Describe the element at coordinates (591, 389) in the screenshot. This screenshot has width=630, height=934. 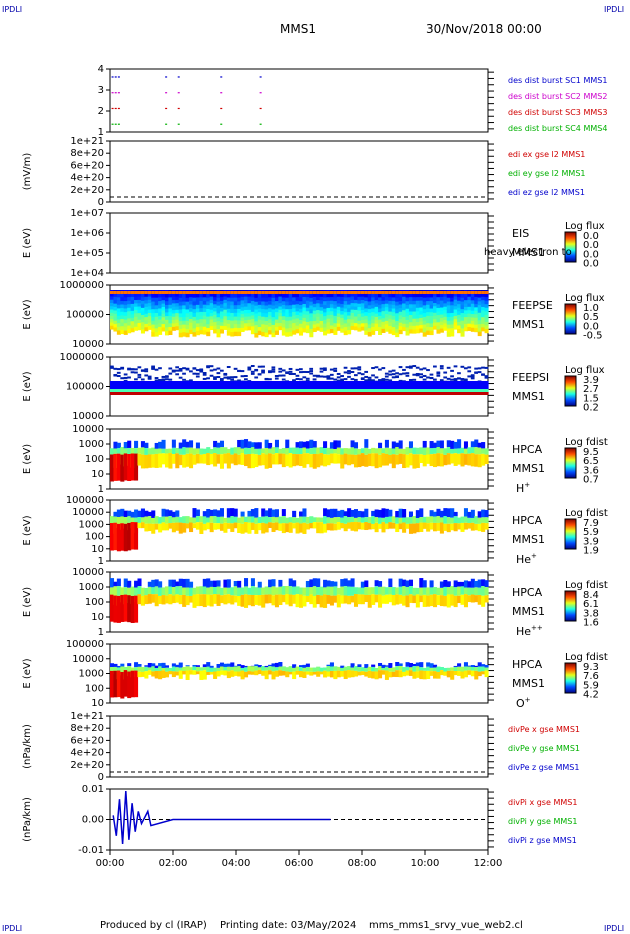
I see `colorbar-tick-label: 2.7` at that location.